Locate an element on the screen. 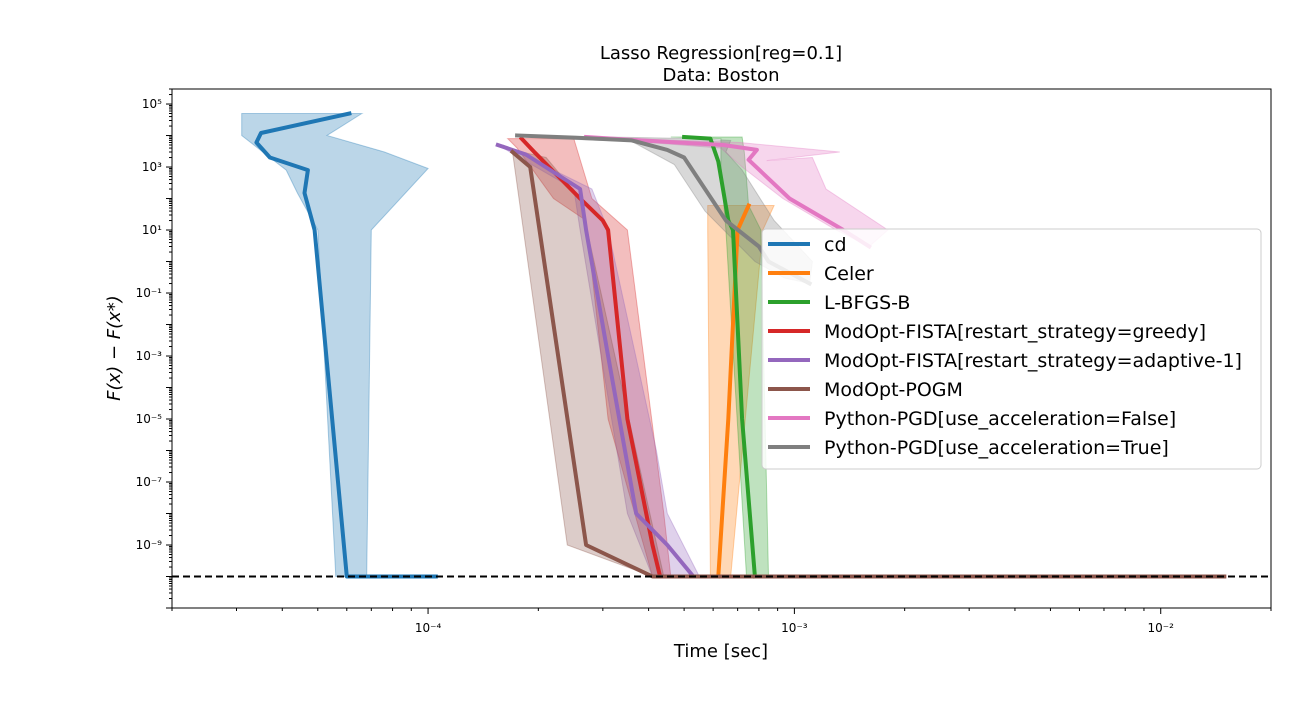 Image resolution: width=1301 pixels, height=712 pixels. x-tick-label: 10⁻⁴ is located at coordinates (428, 628).